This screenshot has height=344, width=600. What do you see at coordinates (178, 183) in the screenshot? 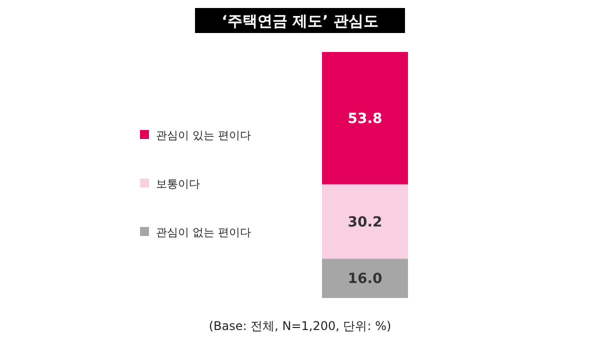
I see `legend-label: 보통이다` at bounding box center [178, 183].